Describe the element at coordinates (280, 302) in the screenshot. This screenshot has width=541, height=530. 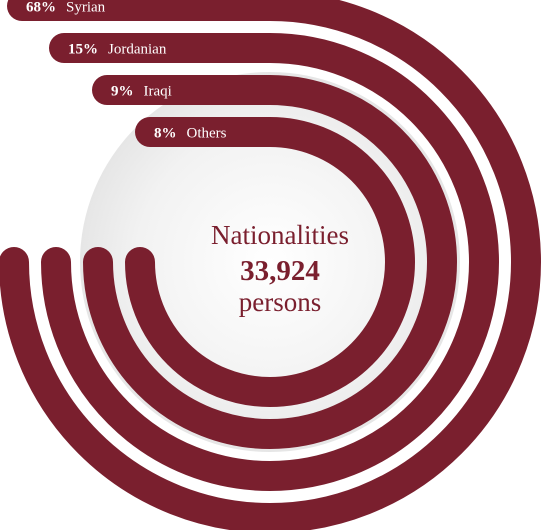
I see `total-unit: persons` at that location.